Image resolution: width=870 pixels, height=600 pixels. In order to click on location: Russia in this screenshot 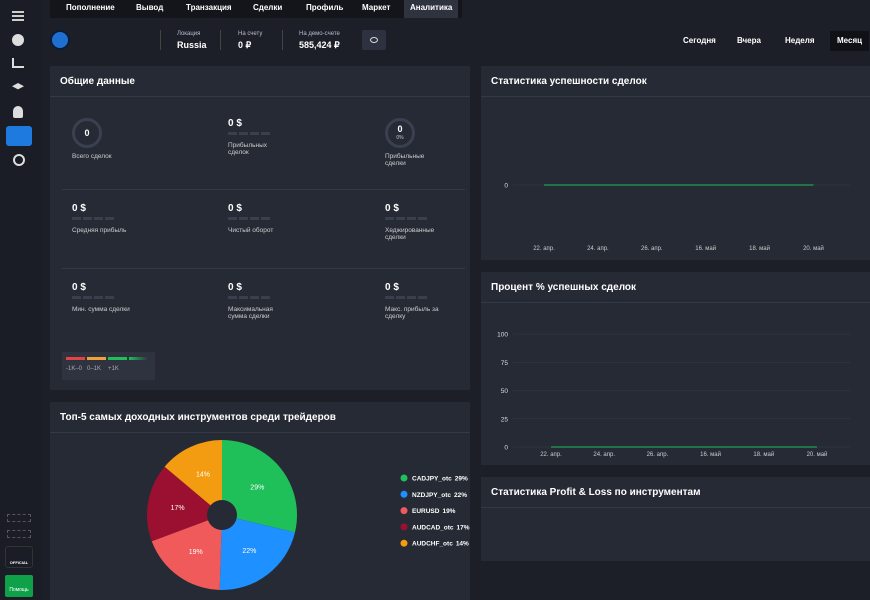, I will do `click(192, 45)`.